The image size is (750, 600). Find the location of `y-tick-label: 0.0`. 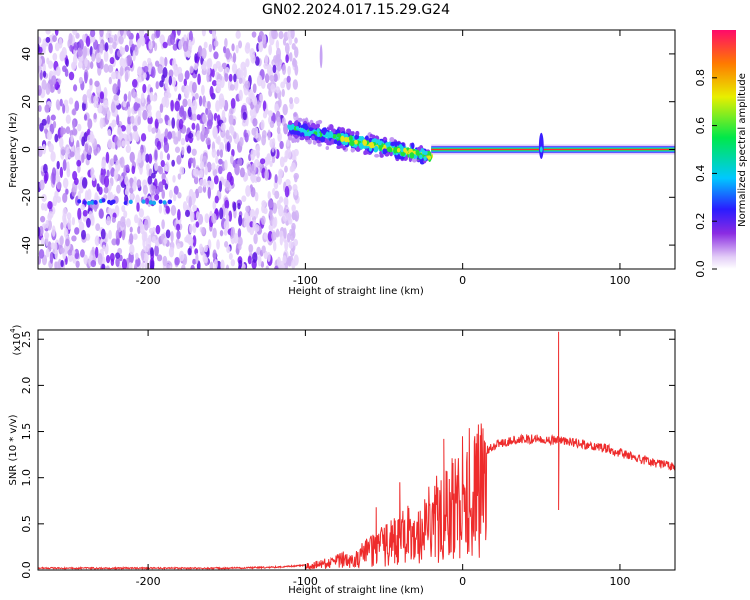

y-tick-label: 0.0 is located at coordinates (26, 570).